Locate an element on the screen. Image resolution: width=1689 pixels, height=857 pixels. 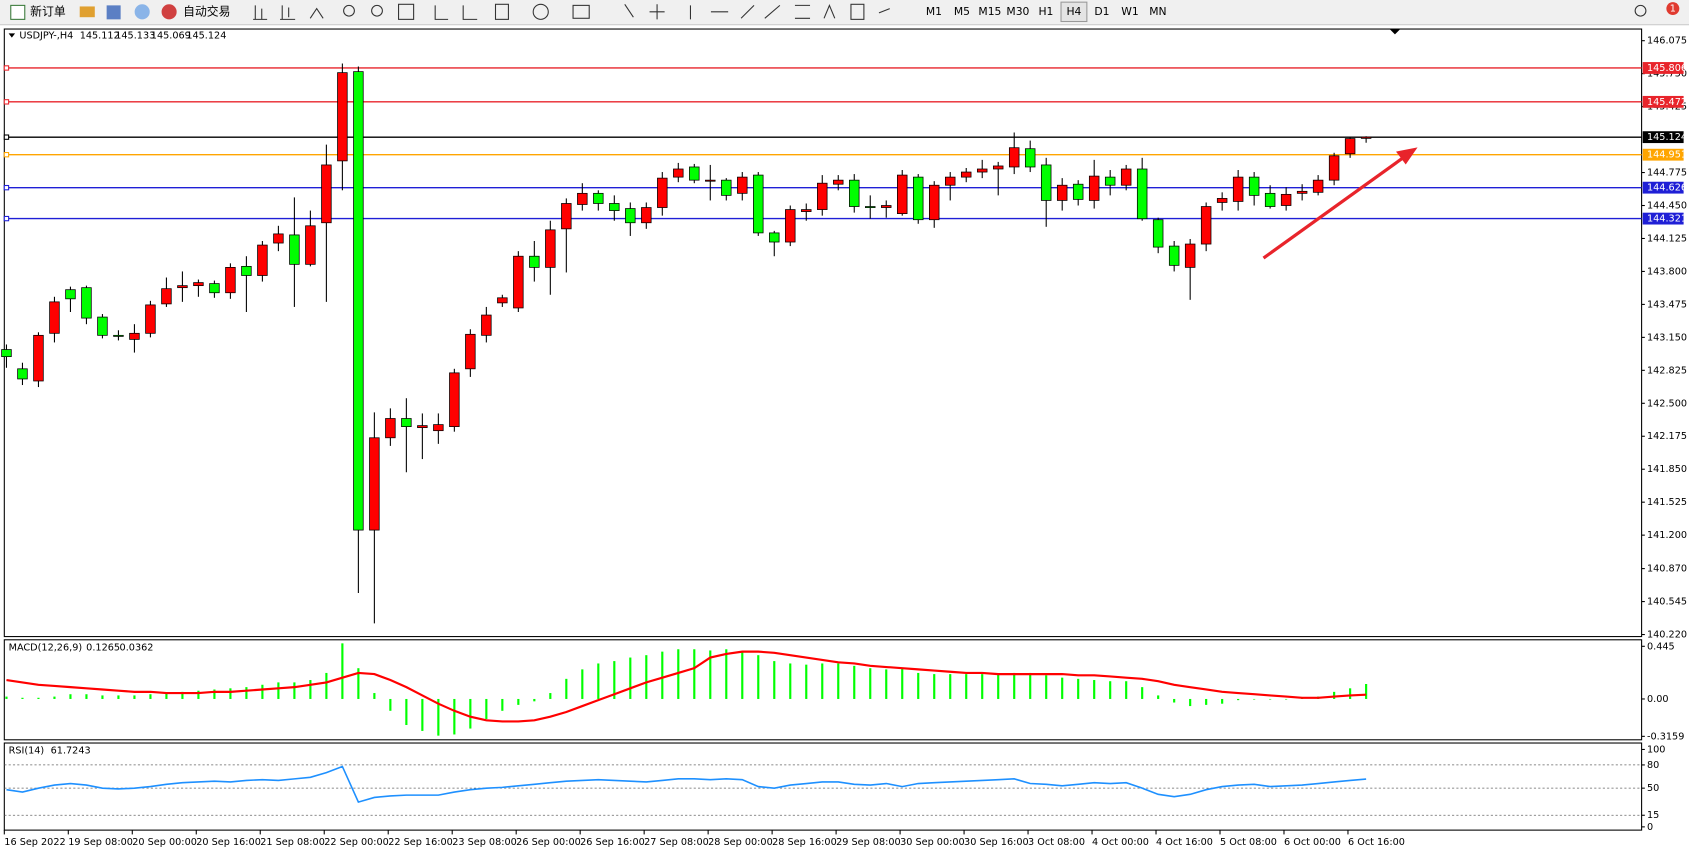
x-tick-label: 20 Sep 16:00 is located at coordinates (228, 842).